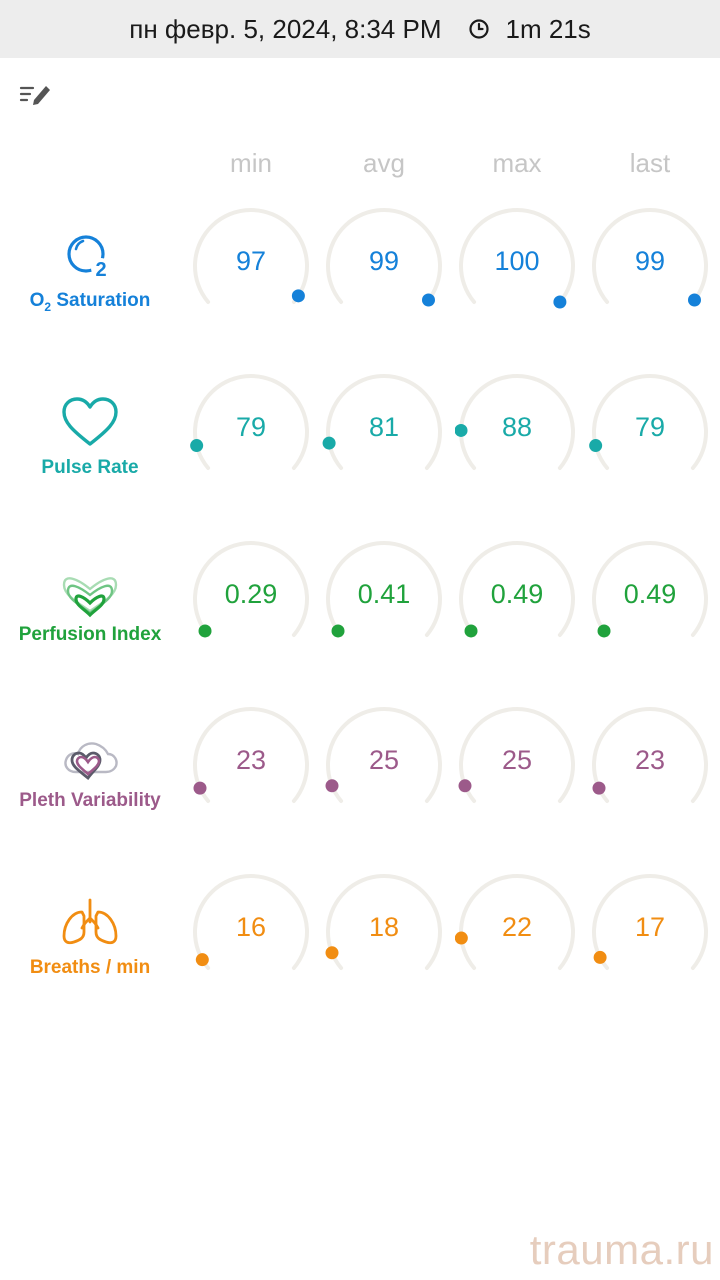 The height and width of the screenshot is (1280, 720). Describe the element at coordinates (517, 261) in the screenshot. I see `gauge-value: 100` at that location.